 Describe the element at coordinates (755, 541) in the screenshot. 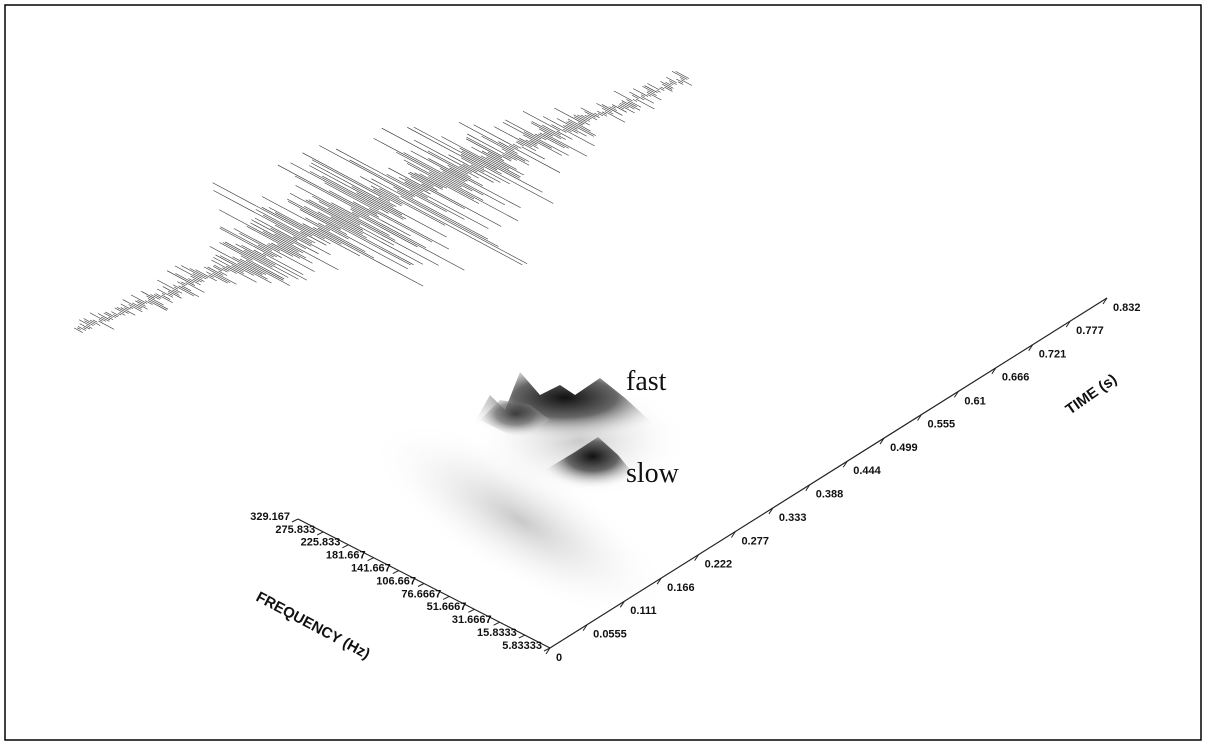

I see `x-tick-label: 0.277` at that location.